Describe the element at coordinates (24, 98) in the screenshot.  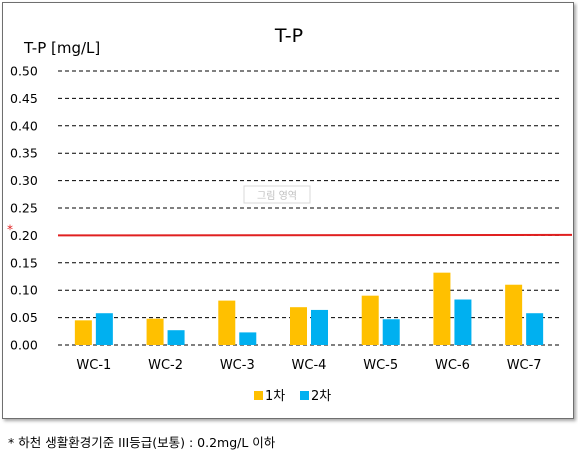
I see `y-tick-label: 0.45` at that location.